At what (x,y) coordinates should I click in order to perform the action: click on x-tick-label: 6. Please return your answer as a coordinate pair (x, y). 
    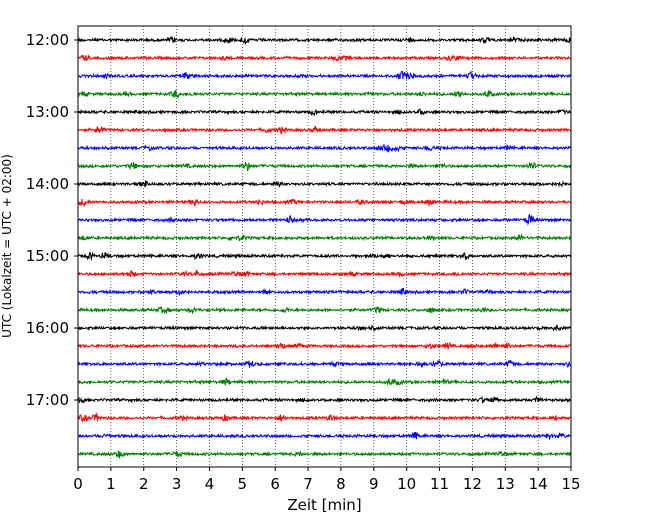
    Looking at the image, I should click on (275, 484).